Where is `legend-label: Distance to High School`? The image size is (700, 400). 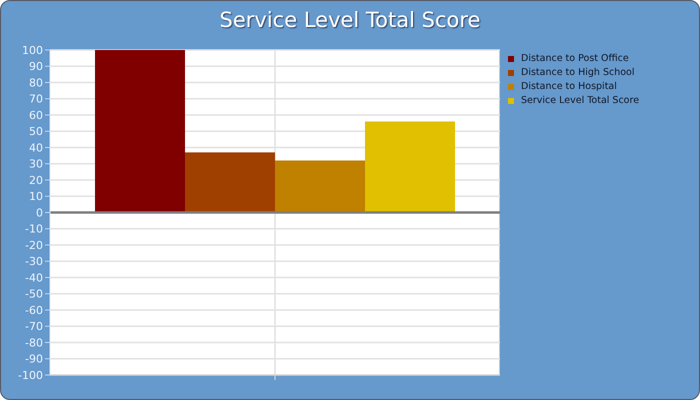
legend-label: Distance to High School is located at coordinates (578, 73).